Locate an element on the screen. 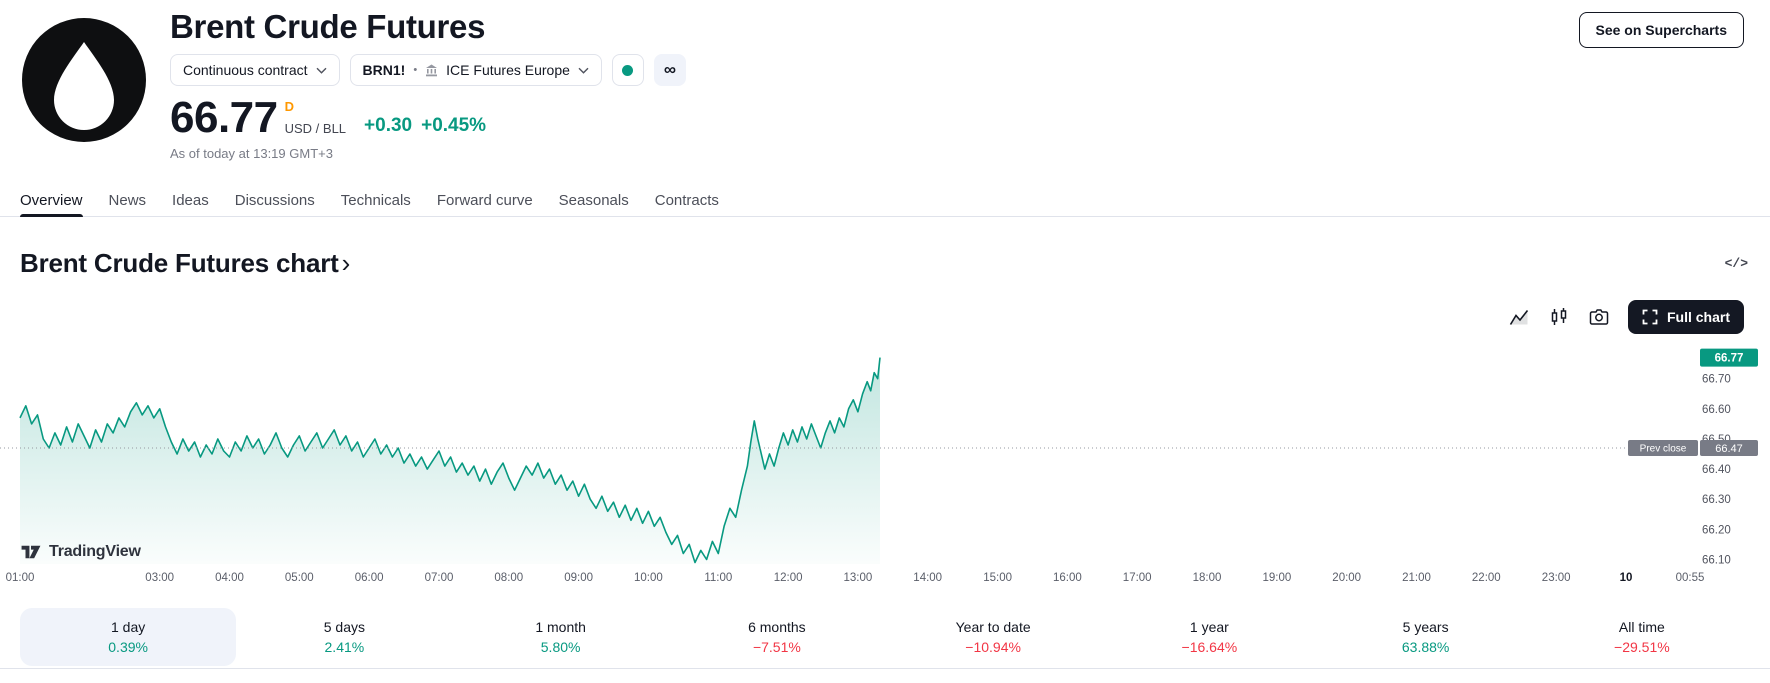  tradingview-watermark: TradingView is located at coordinates (80, 552).